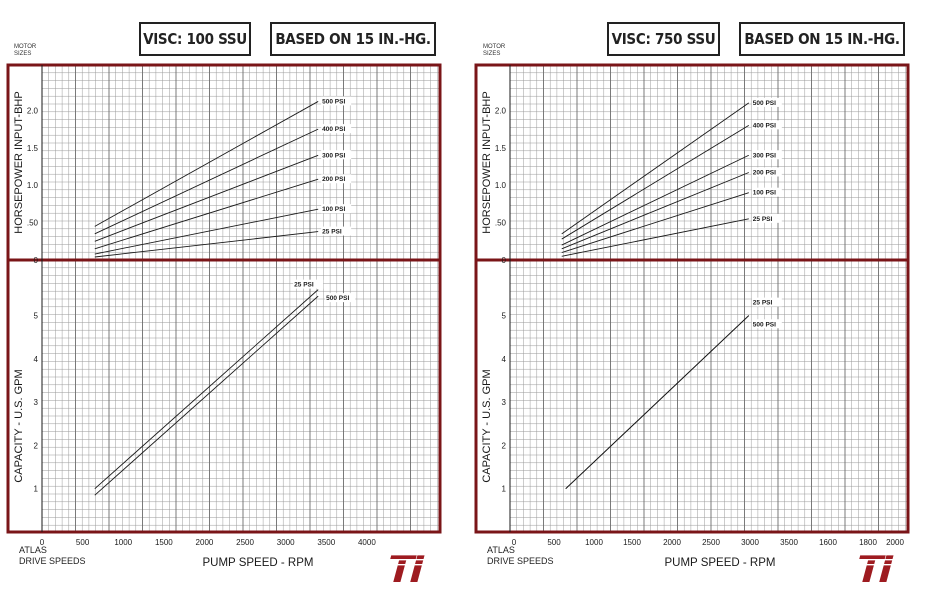 The width and height of the screenshot is (925, 601). Describe the element at coordinates (764, 103) in the screenshot. I see `hp-series-label: 500 PSI` at that location.